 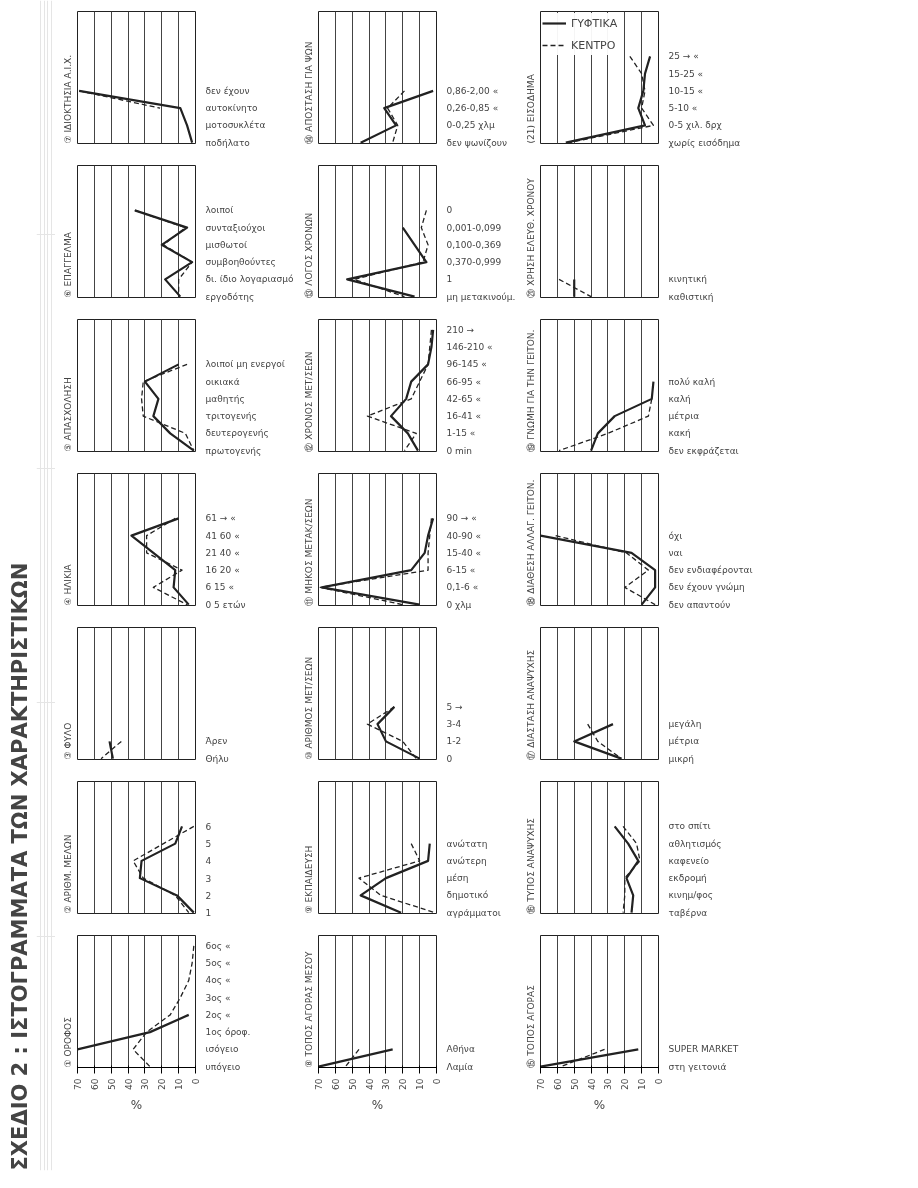 I want to click on y-tick-label: ποδήλατο, so click(x=228, y=142).